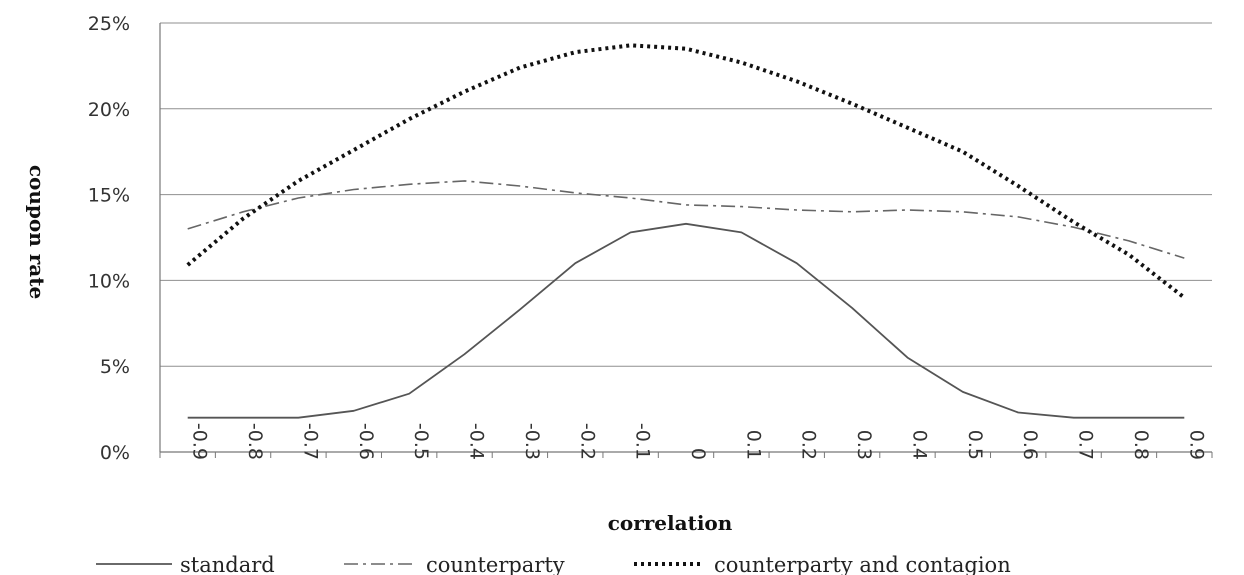 This screenshot has height=575, width=1244. What do you see at coordinates (1086, 445) in the screenshot?
I see `x-tick-label: 0.7` at bounding box center [1086, 445].